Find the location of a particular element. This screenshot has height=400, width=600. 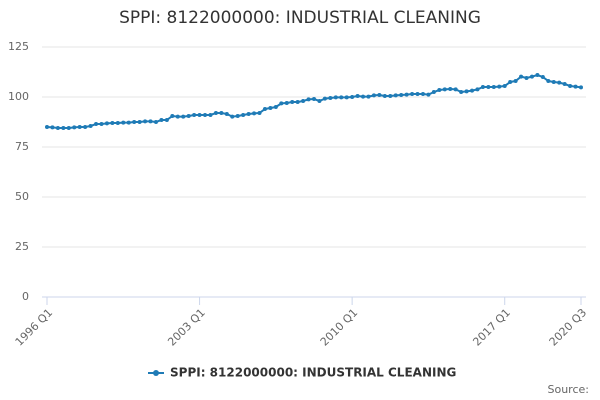

x-tick-label: 1996 Q1 is located at coordinates (34, 327).